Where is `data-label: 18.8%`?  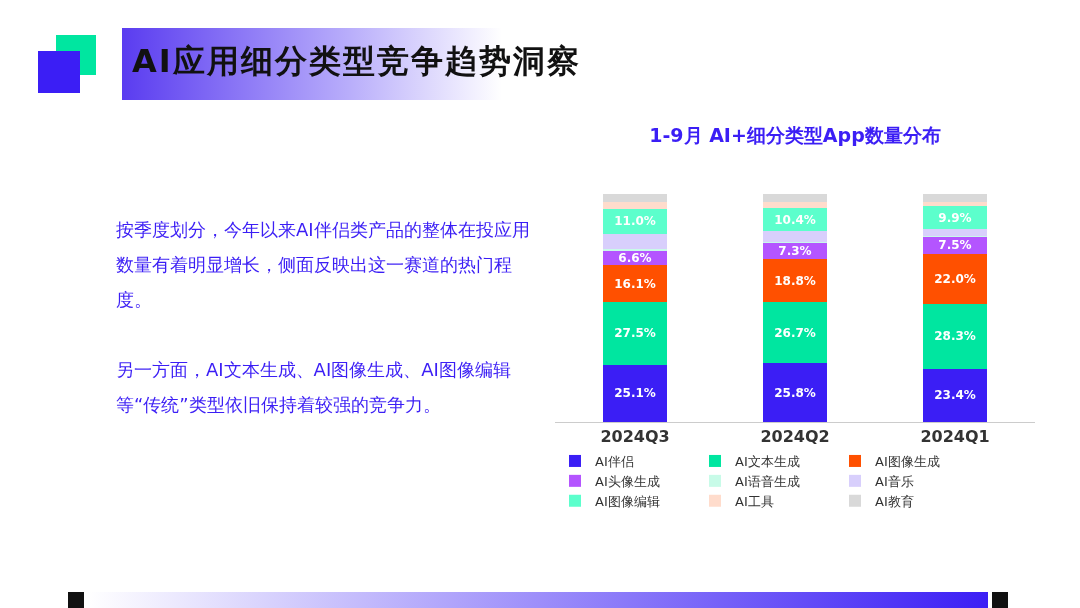 data-label: 18.8% is located at coordinates (795, 280).